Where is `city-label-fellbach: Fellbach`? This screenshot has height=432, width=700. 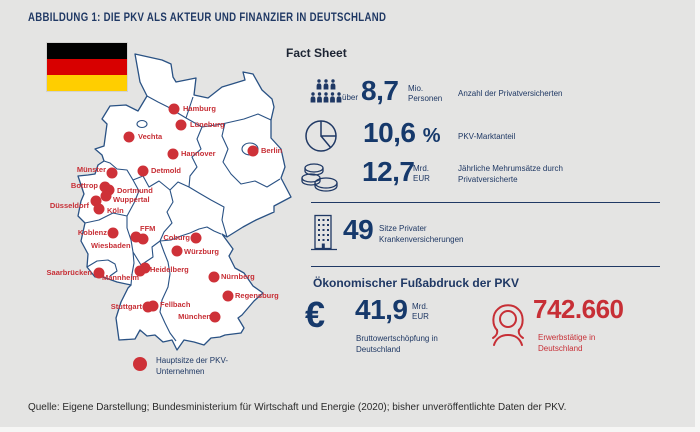 city-label-fellbach: Fellbach is located at coordinates (175, 304).